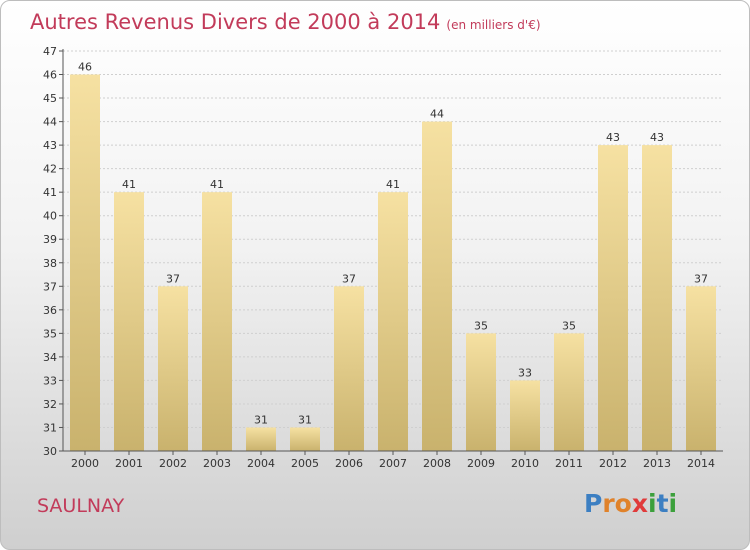 Image resolution: width=750 pixels, height=550 pixels. Describe the element at coordinates (50, 192) in the screenshot. I see `y-tick-label: 41` at that location.